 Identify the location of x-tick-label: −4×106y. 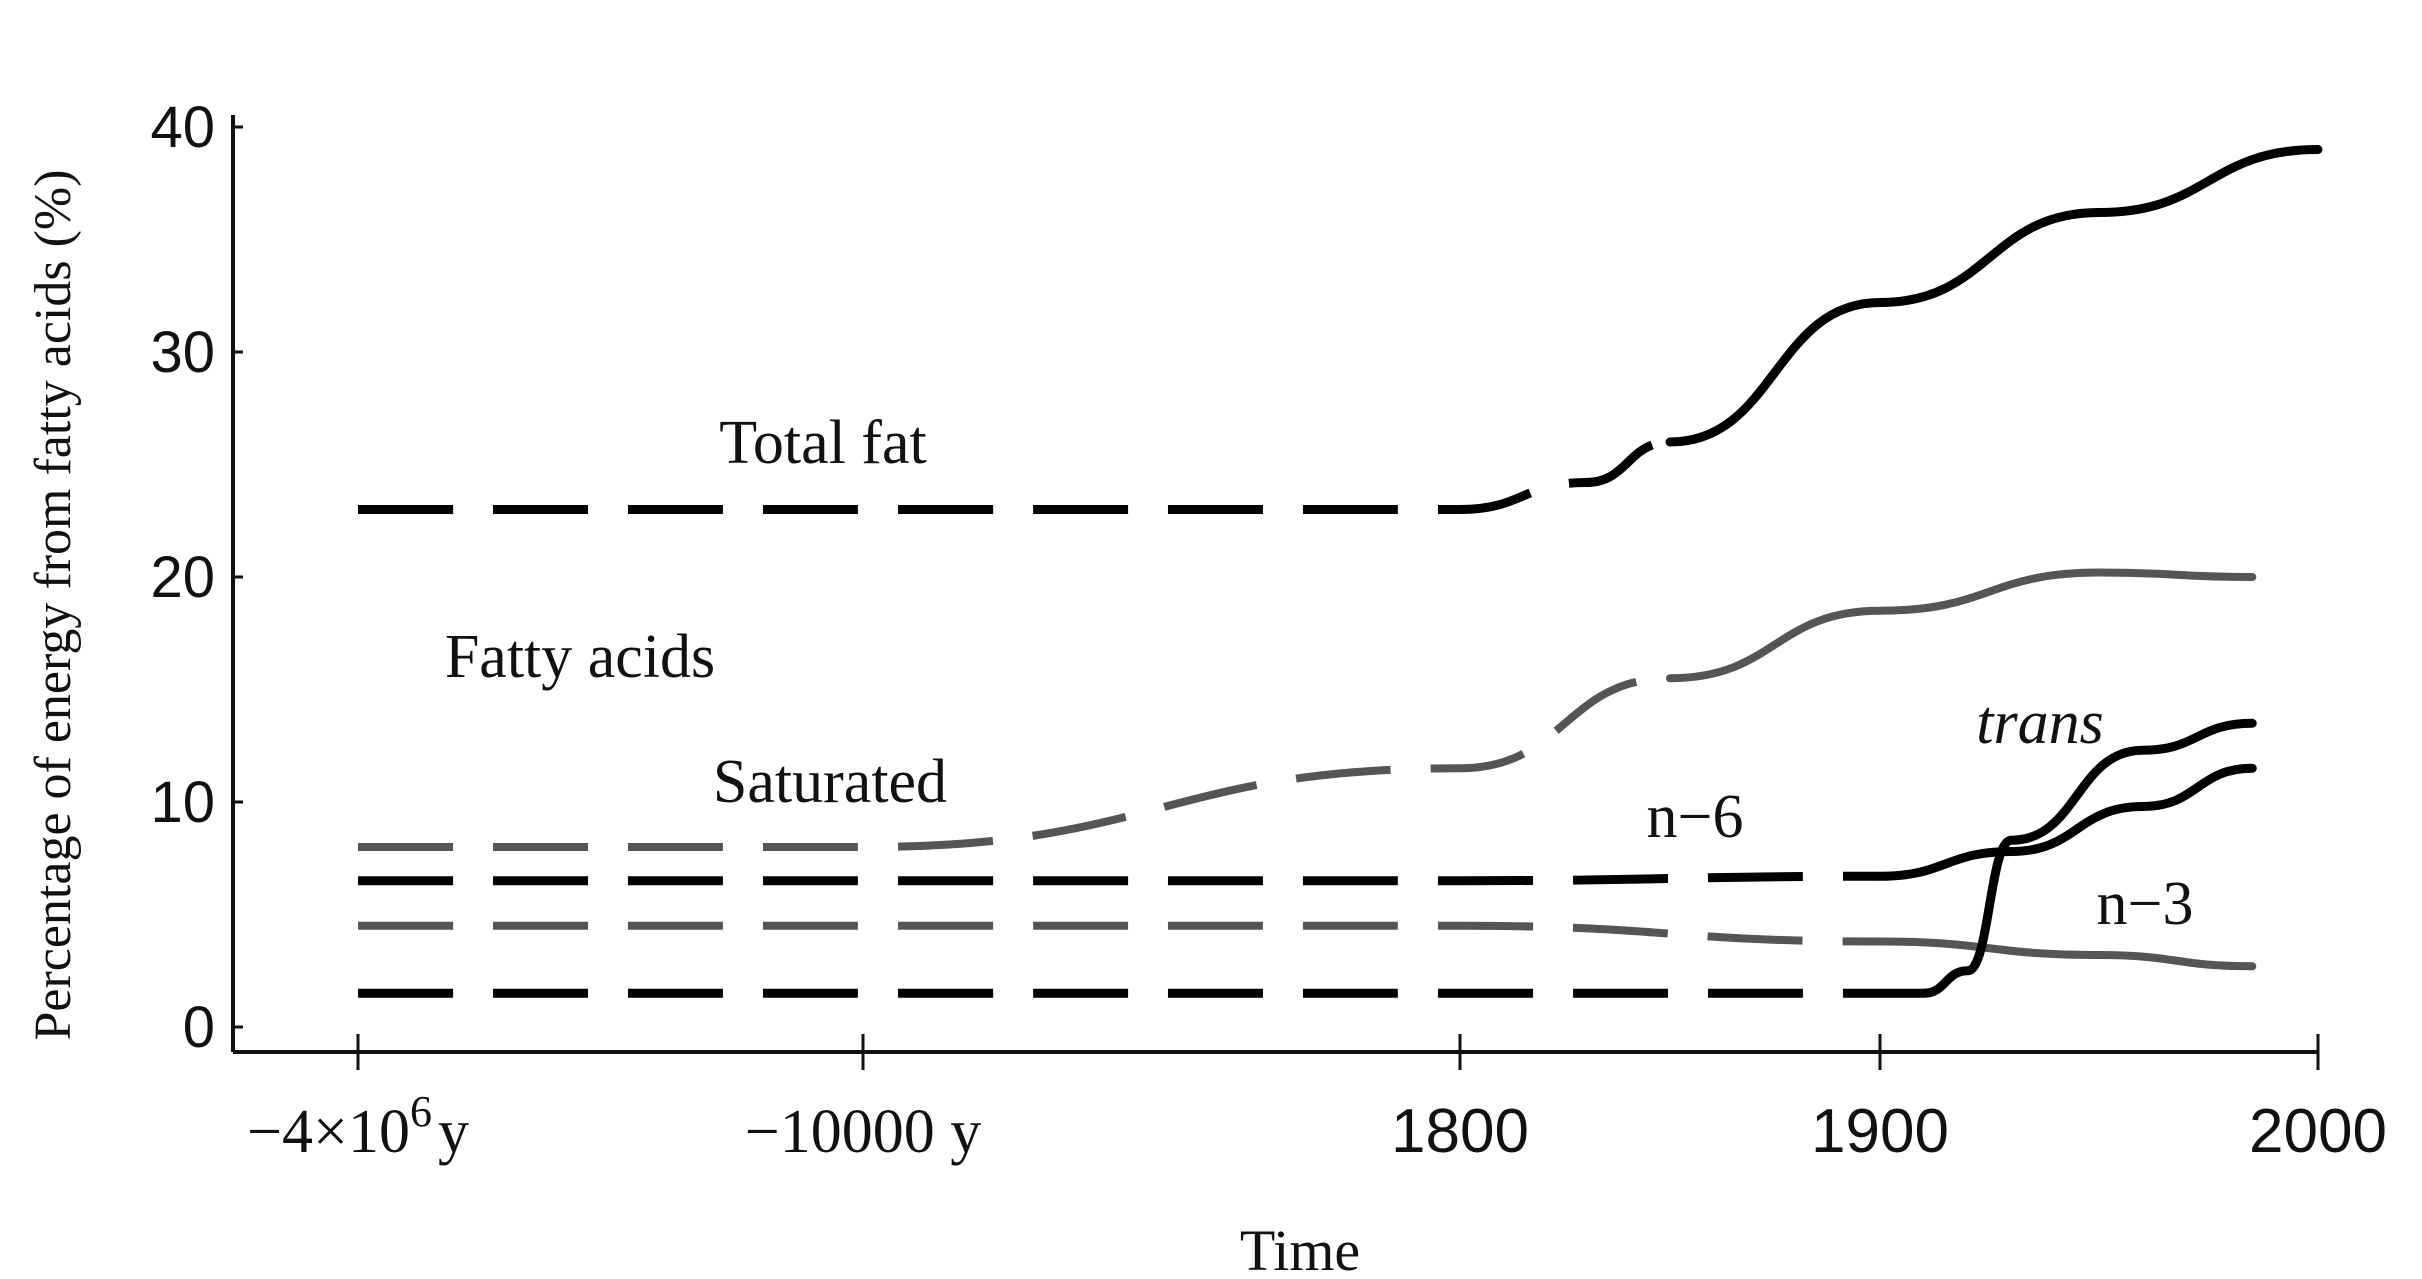
(358, 1126).